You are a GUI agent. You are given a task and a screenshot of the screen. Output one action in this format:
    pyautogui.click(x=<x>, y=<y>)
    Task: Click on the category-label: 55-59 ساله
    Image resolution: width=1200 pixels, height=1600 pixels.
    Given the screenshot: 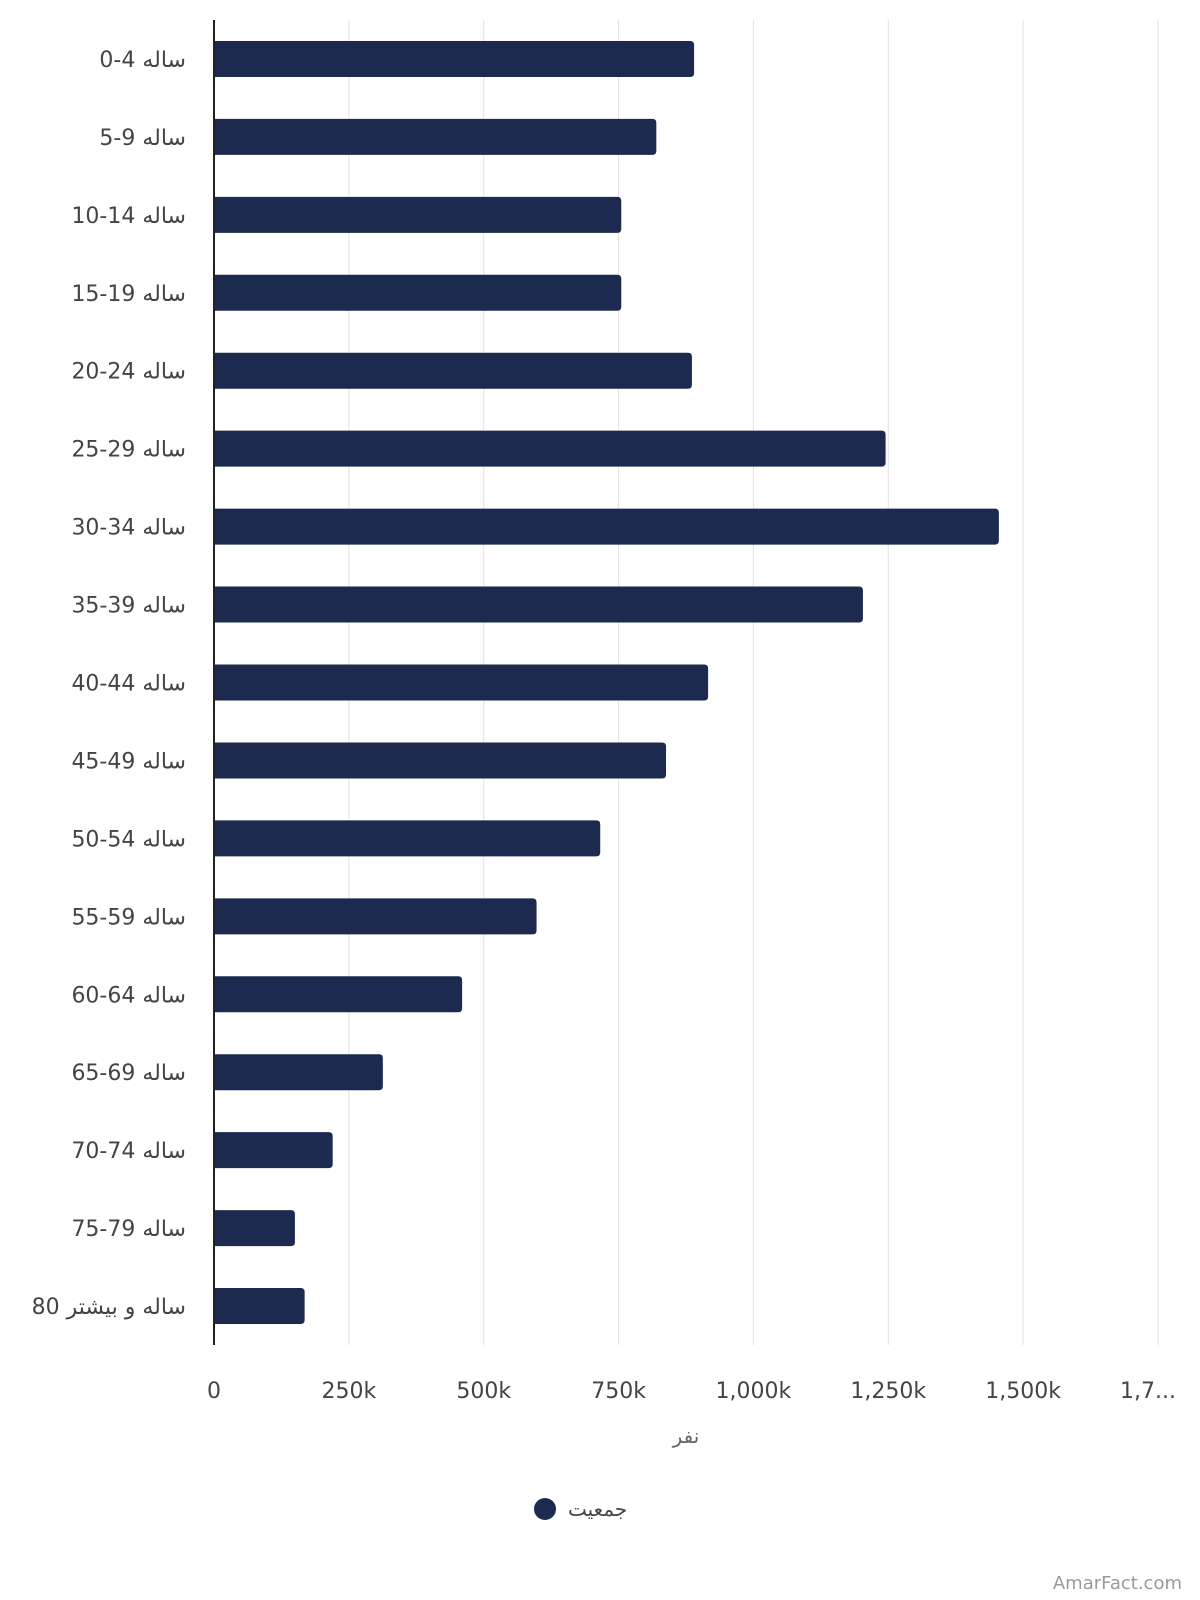 What is the action you would take?
    pyautogui.click(x=128, y=917)
    